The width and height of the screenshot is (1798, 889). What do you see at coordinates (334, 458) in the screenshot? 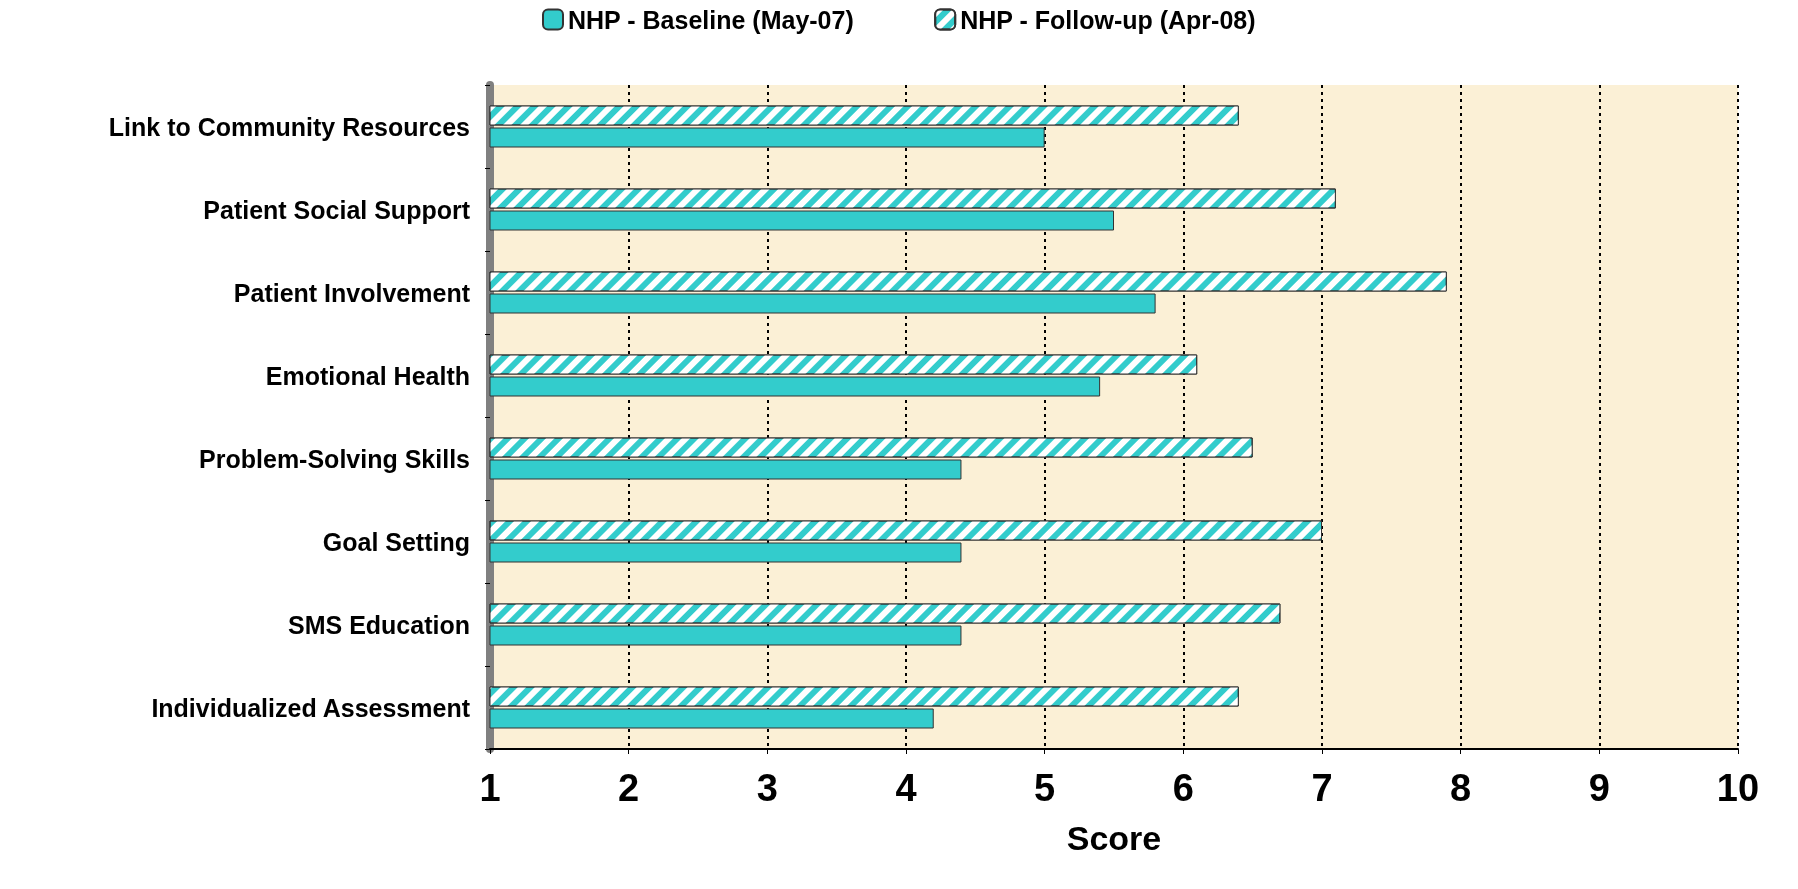
I see `y-tick-label: Problem-Solving Skills` at bounding box center [334, 458].